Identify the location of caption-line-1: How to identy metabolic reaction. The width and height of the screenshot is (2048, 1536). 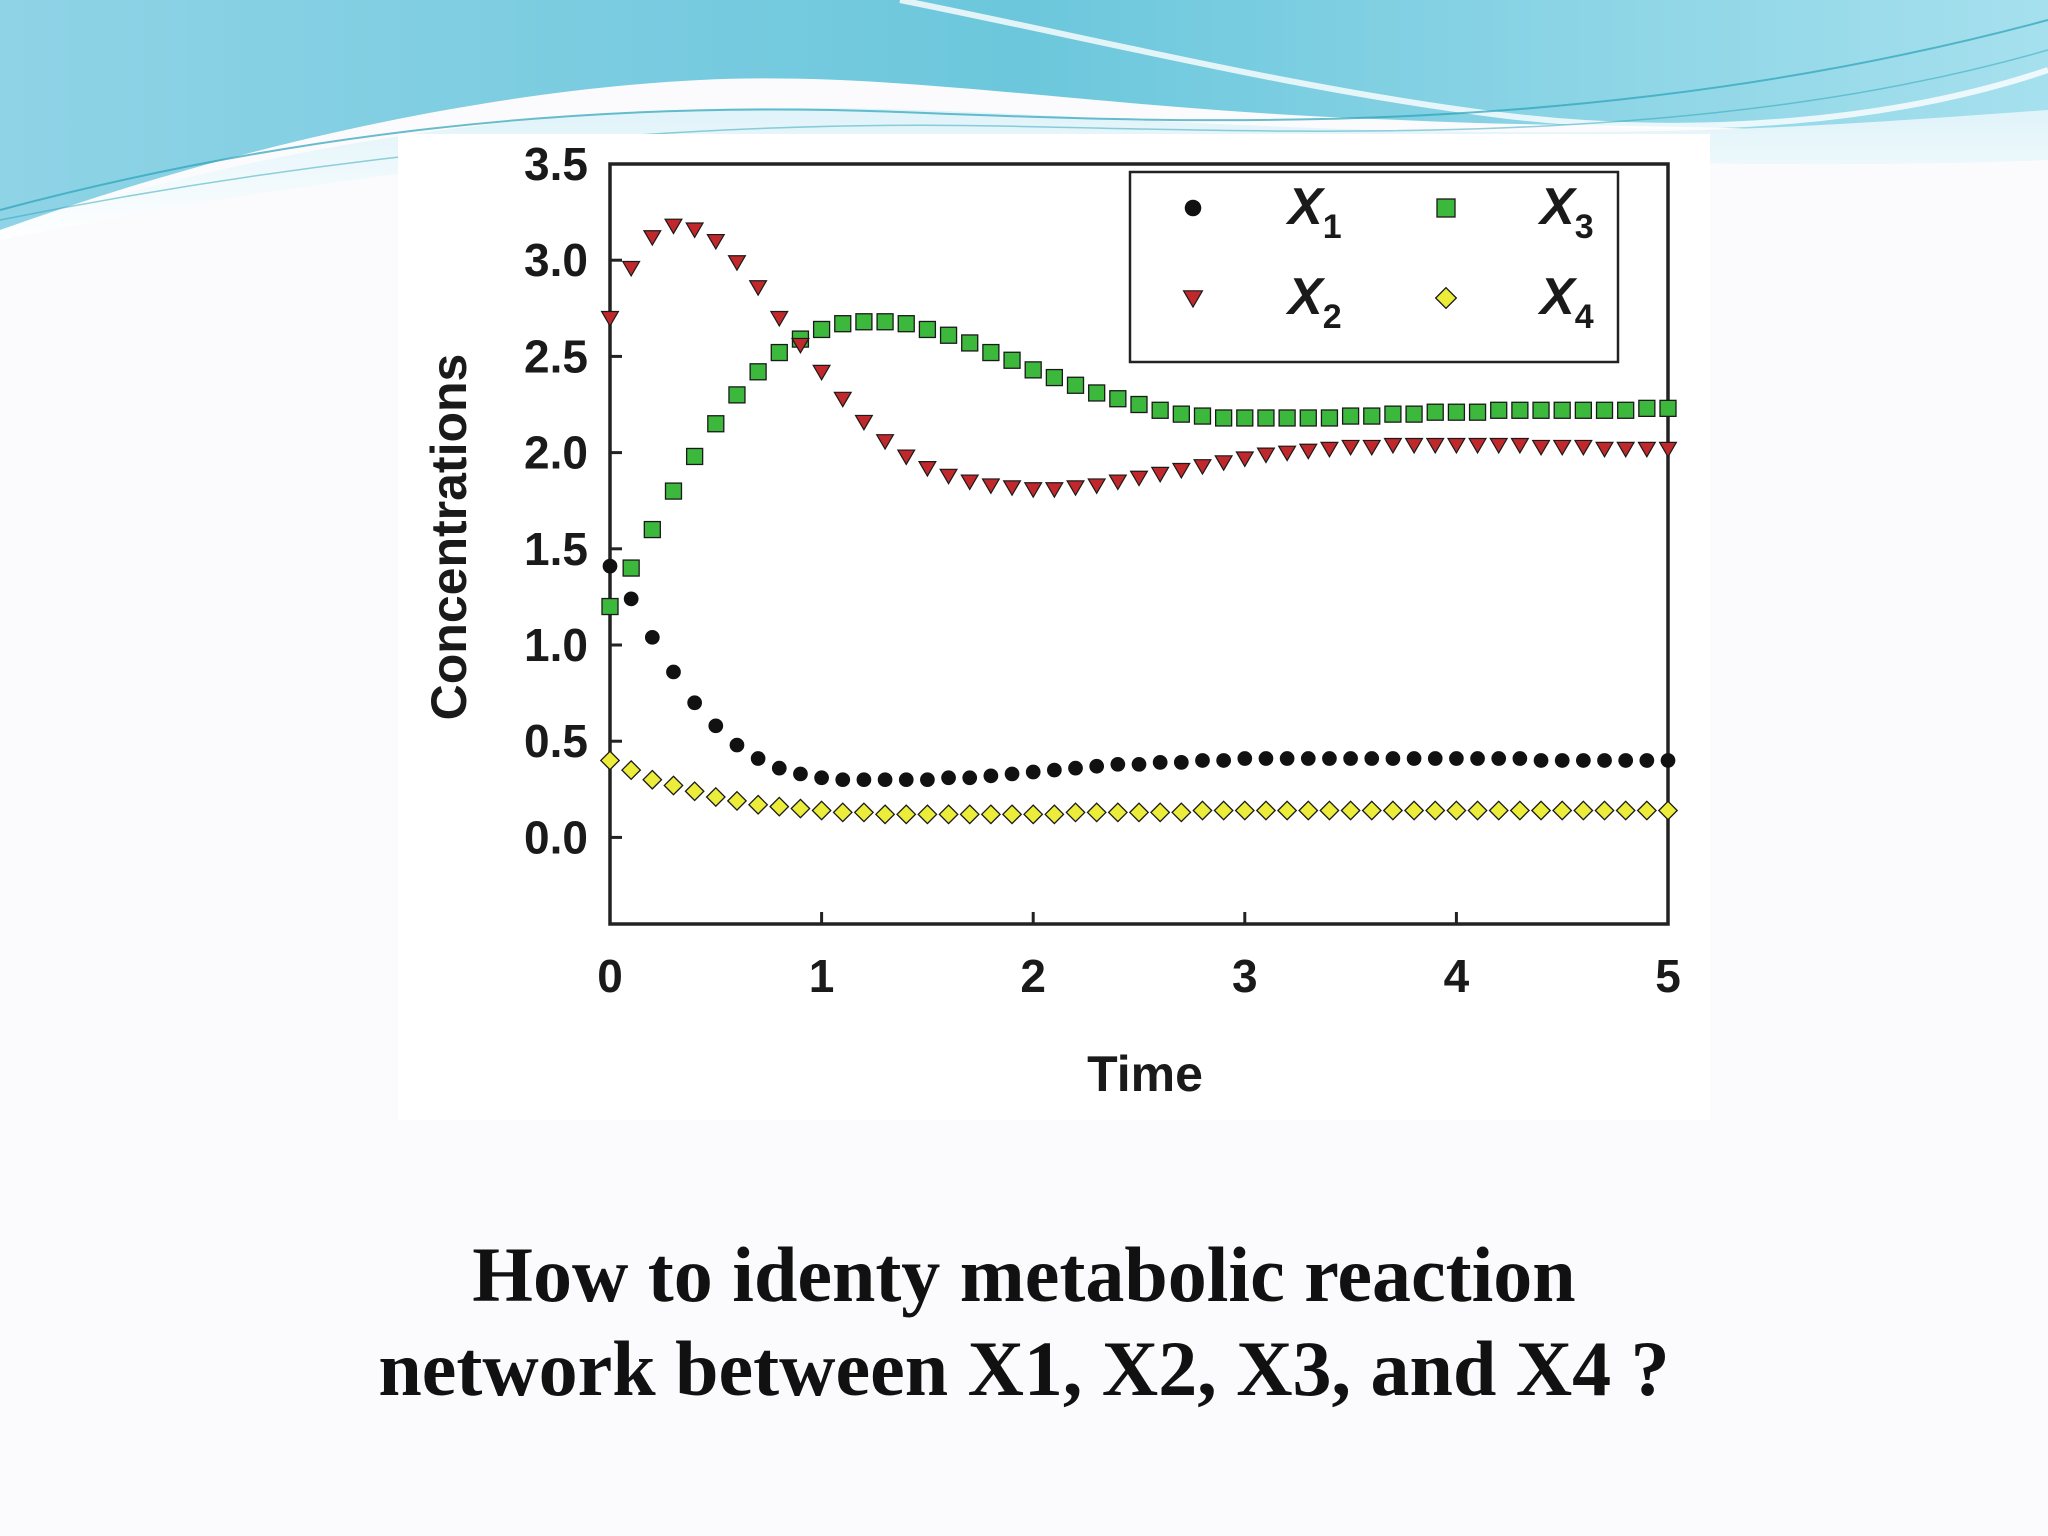
(1024, 1274).